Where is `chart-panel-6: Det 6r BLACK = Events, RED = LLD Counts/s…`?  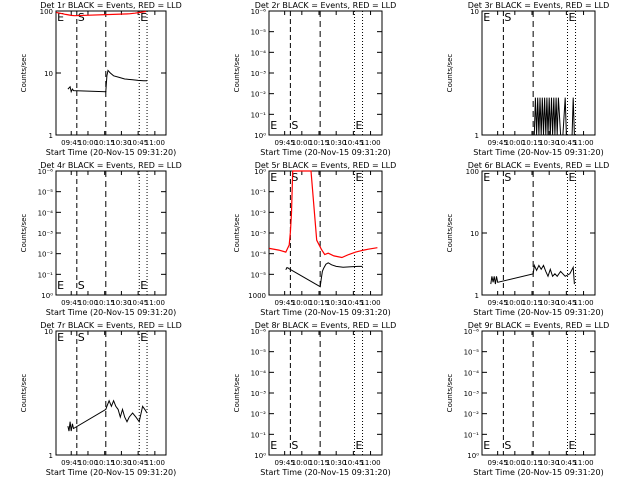
chart-panel-6: Det 6r BLACK = Events, RED = LLD Counts/s… is located at coordinates (527, 239).